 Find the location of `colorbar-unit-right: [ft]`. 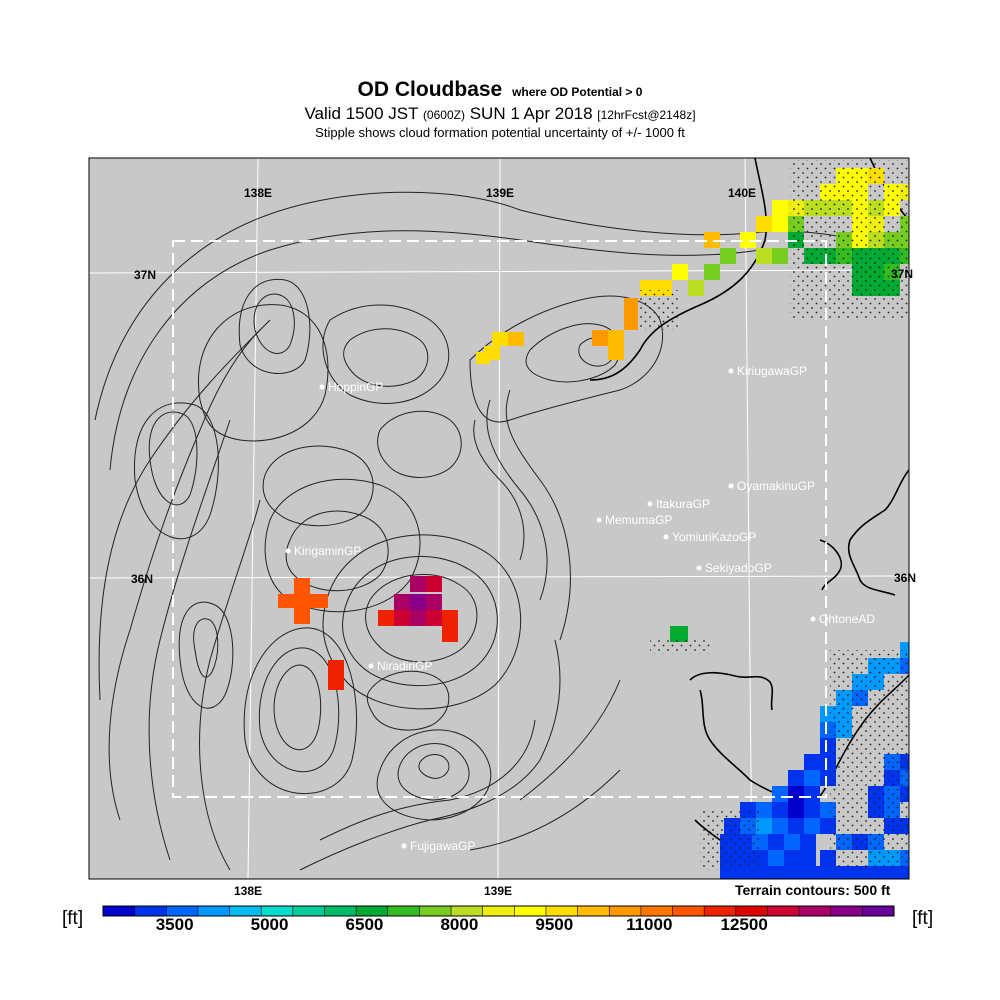

colorbar-unit-right: [ft] is located at coordinates (923, 918).